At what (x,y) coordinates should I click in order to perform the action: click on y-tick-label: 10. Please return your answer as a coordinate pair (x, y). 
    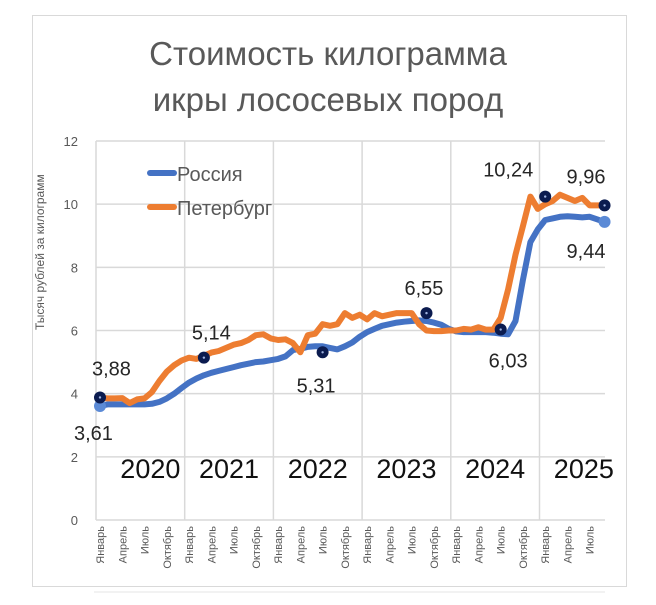
    Looking at the image, I should click on (71, 204).